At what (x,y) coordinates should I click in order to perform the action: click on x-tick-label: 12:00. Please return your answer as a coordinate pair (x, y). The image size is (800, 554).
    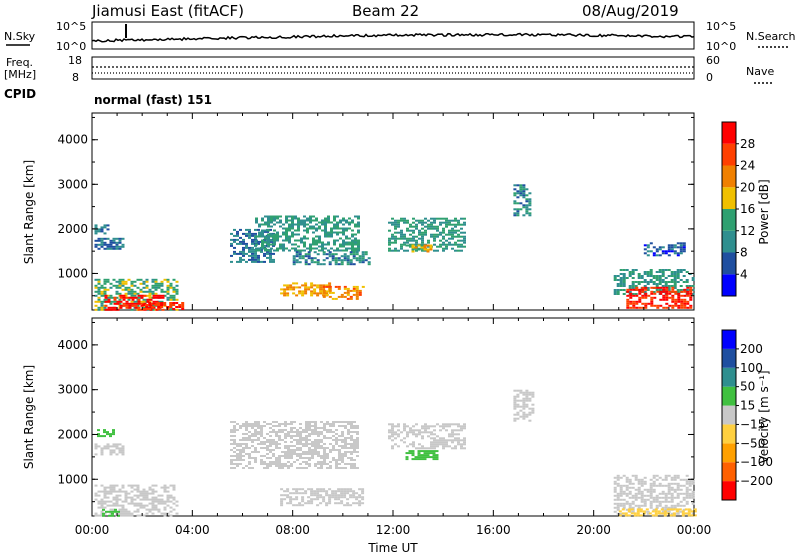
    Looking at the image, I should click on (393, 530).